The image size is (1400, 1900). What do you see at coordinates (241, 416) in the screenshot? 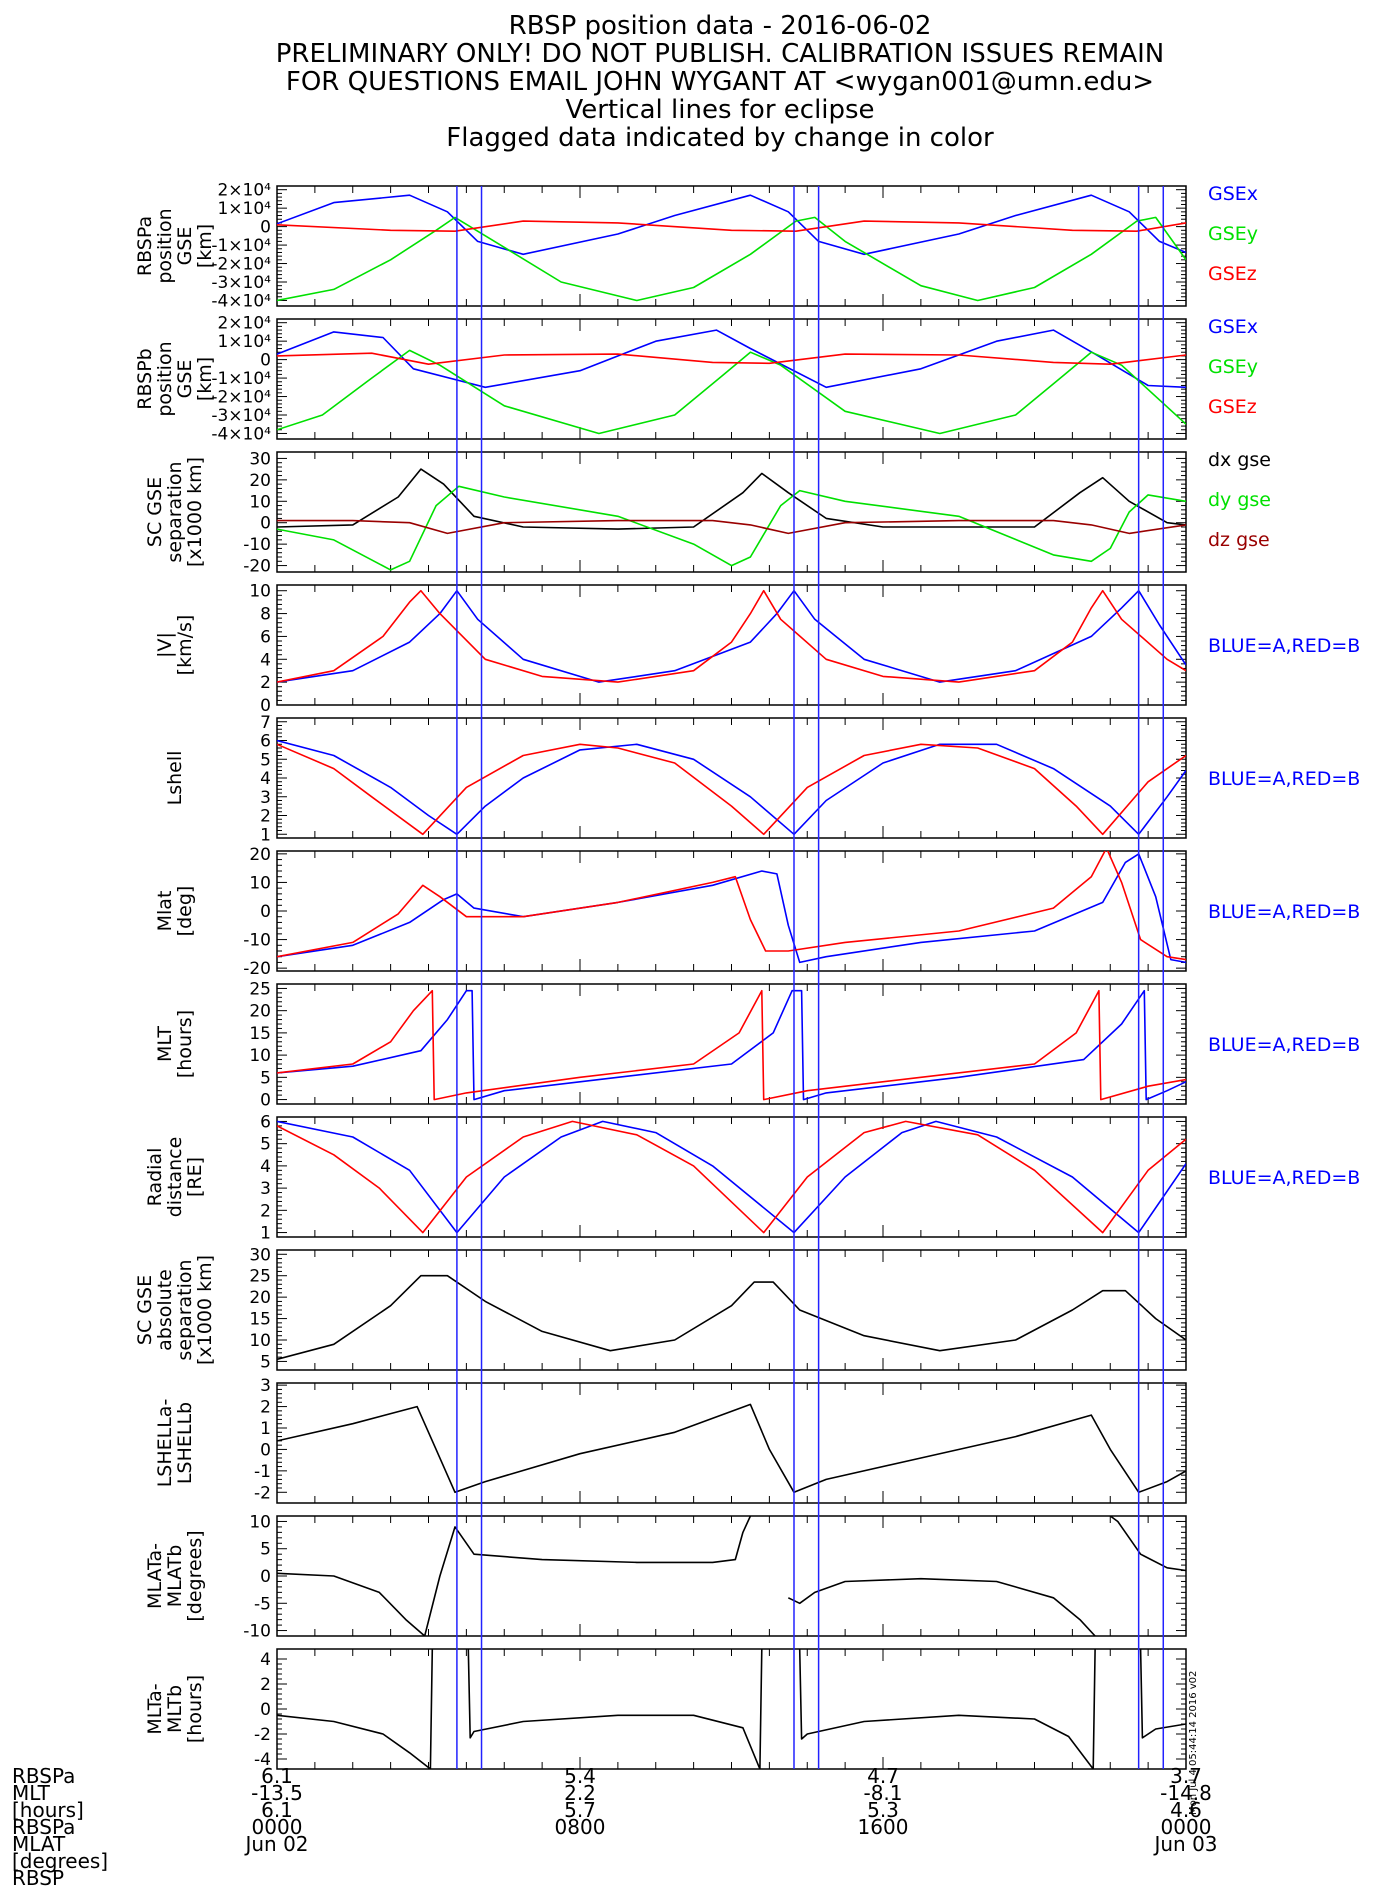
I see `y-tick-label: -3×10⁴` at bounding box center [241, 416].